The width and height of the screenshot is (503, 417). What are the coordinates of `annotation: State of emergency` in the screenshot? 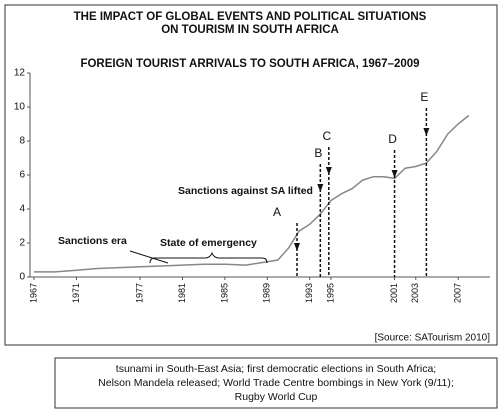 It's located at (208, 243).